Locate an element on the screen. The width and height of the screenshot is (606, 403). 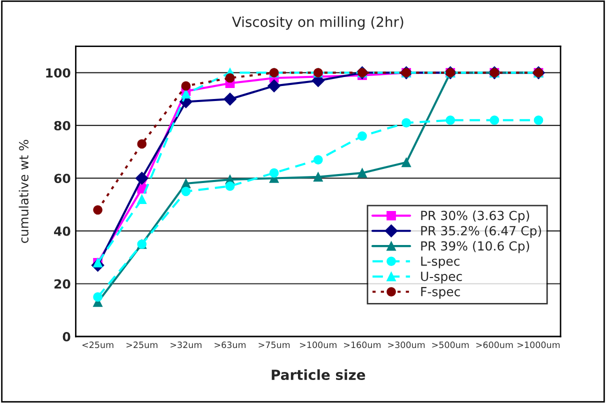
x-tick-label: >63um is located at coordinates (230, 345).